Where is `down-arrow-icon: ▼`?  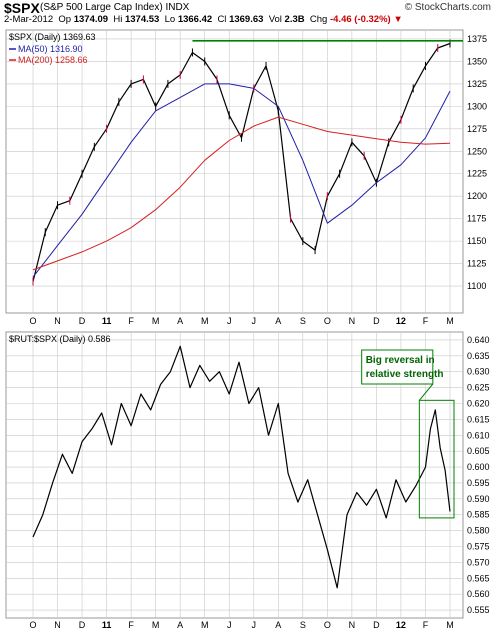 down-arrow-icon: ▼ is located at coordinates (398, 19).